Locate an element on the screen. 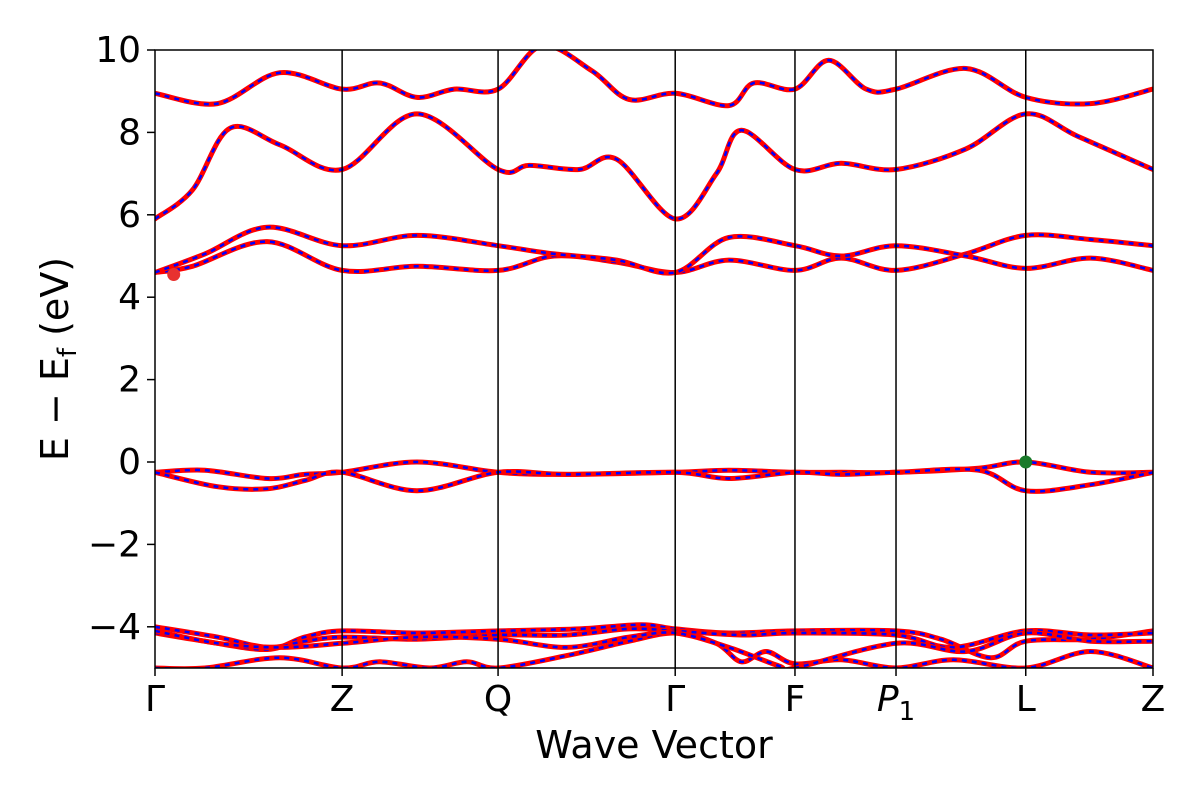  x-tick-label-1: Z is located at coordinates (342, 699).